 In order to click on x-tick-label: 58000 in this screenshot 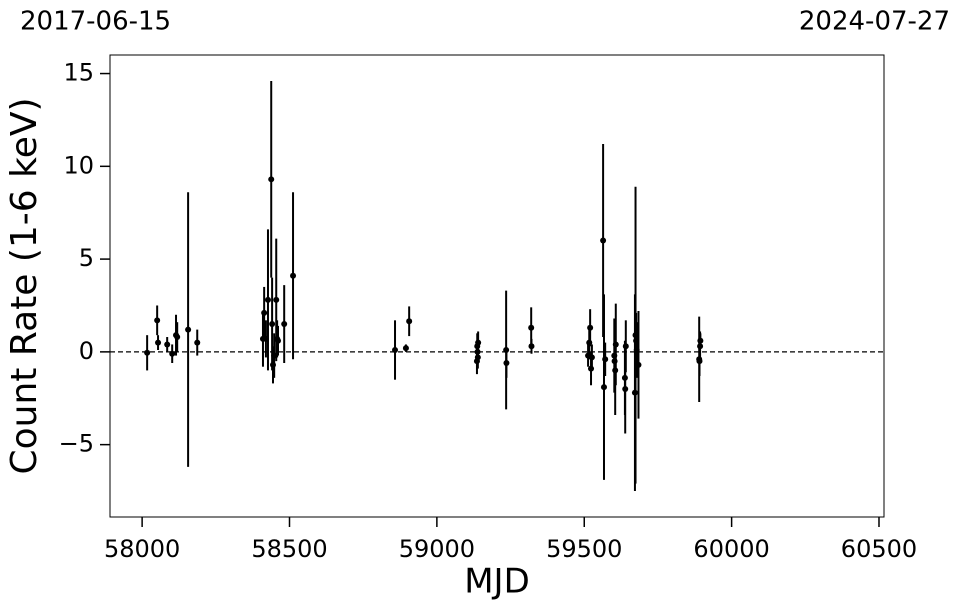, I will do `click(142, 549)`.